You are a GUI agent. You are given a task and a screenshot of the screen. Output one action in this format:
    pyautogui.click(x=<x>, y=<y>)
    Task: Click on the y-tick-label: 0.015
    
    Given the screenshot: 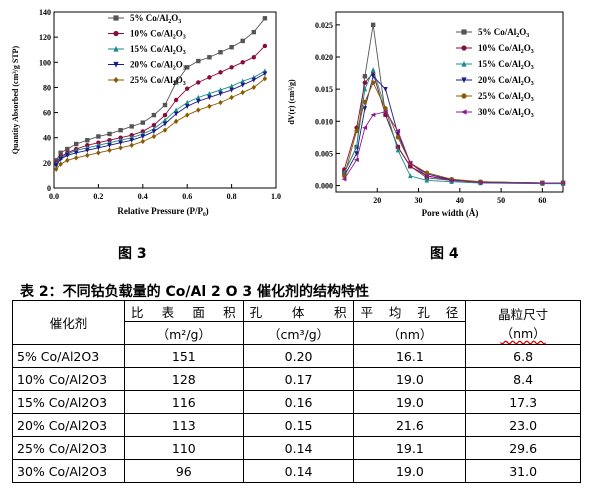 What is the action you would take?
    pyautogui.click(x=324, y=89)
    